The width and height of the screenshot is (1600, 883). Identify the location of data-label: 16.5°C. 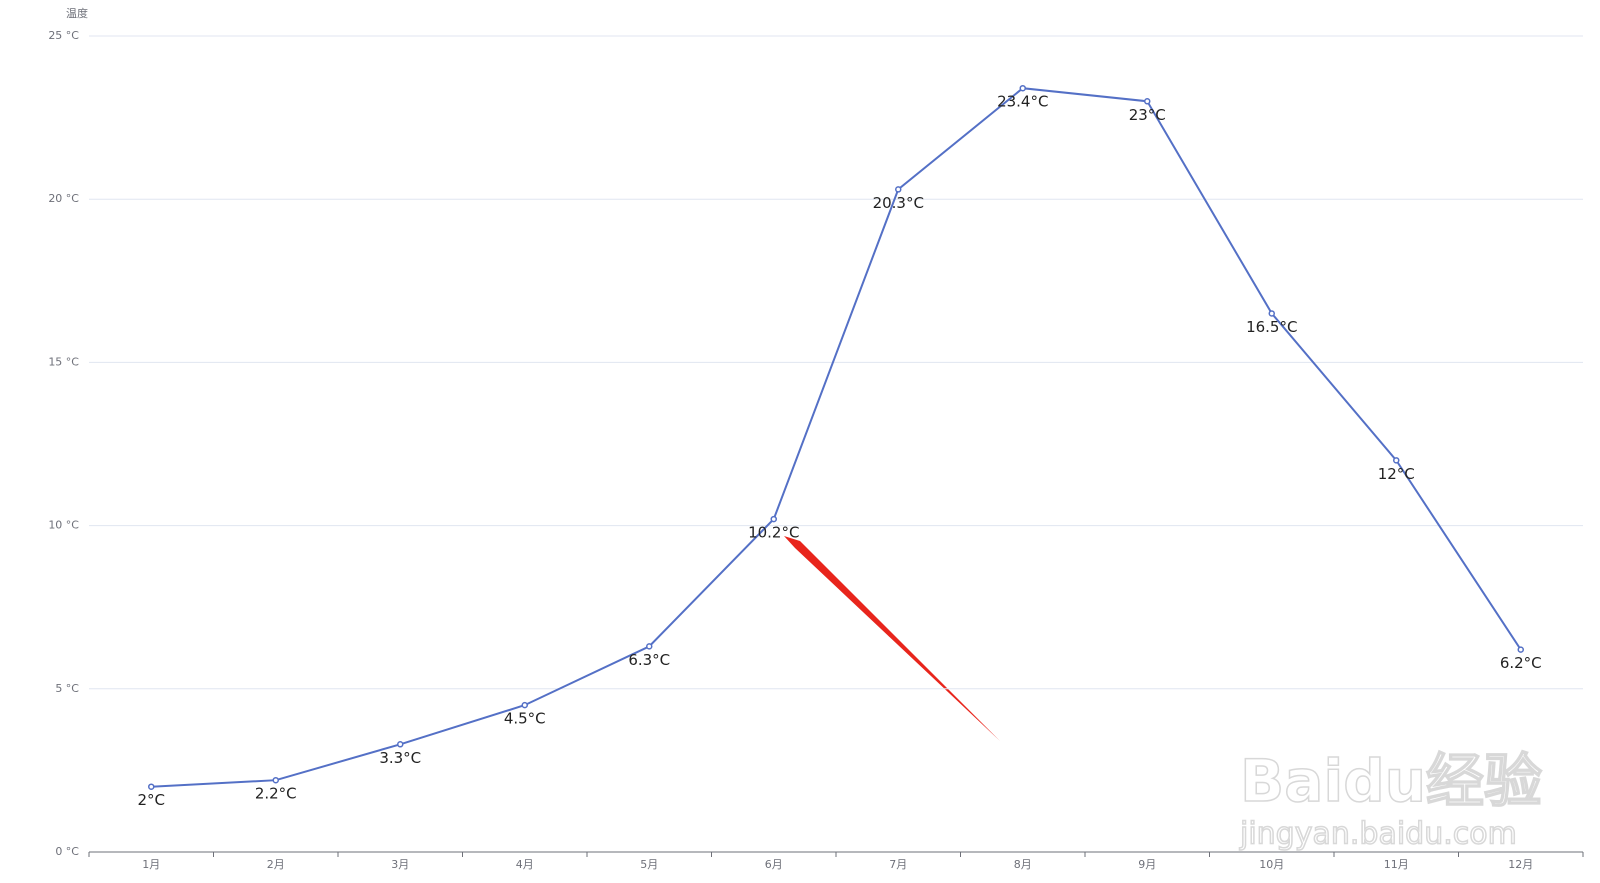
(1271, 327).